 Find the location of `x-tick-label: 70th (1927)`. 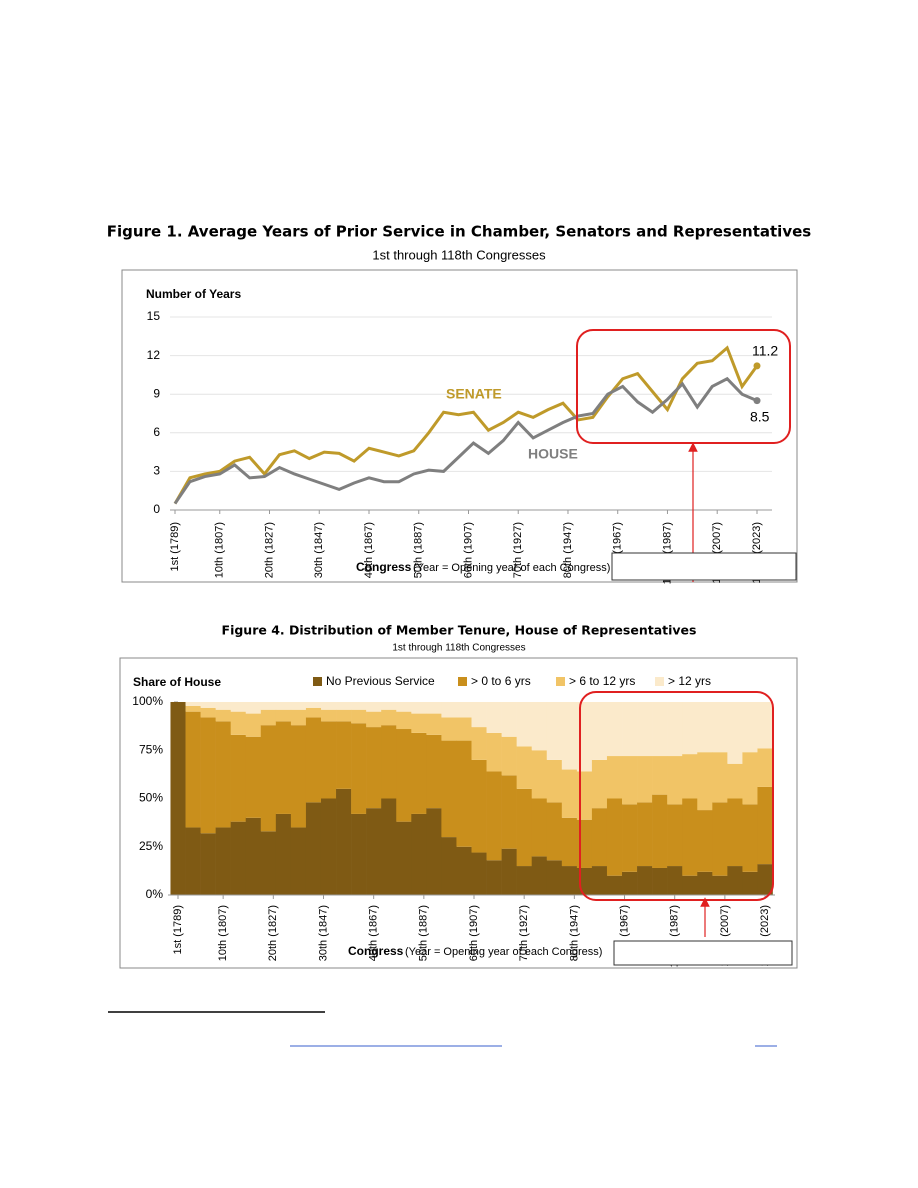

x-tick-label: 70th (1927) is located at coordinates (518, 550).